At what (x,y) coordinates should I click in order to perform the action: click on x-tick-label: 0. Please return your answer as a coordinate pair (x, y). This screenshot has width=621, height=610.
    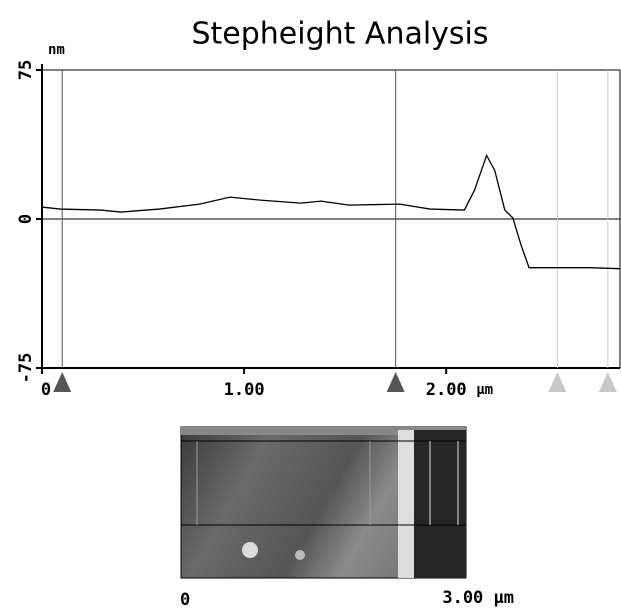
    Looking at the image, I should click on (46, 390).